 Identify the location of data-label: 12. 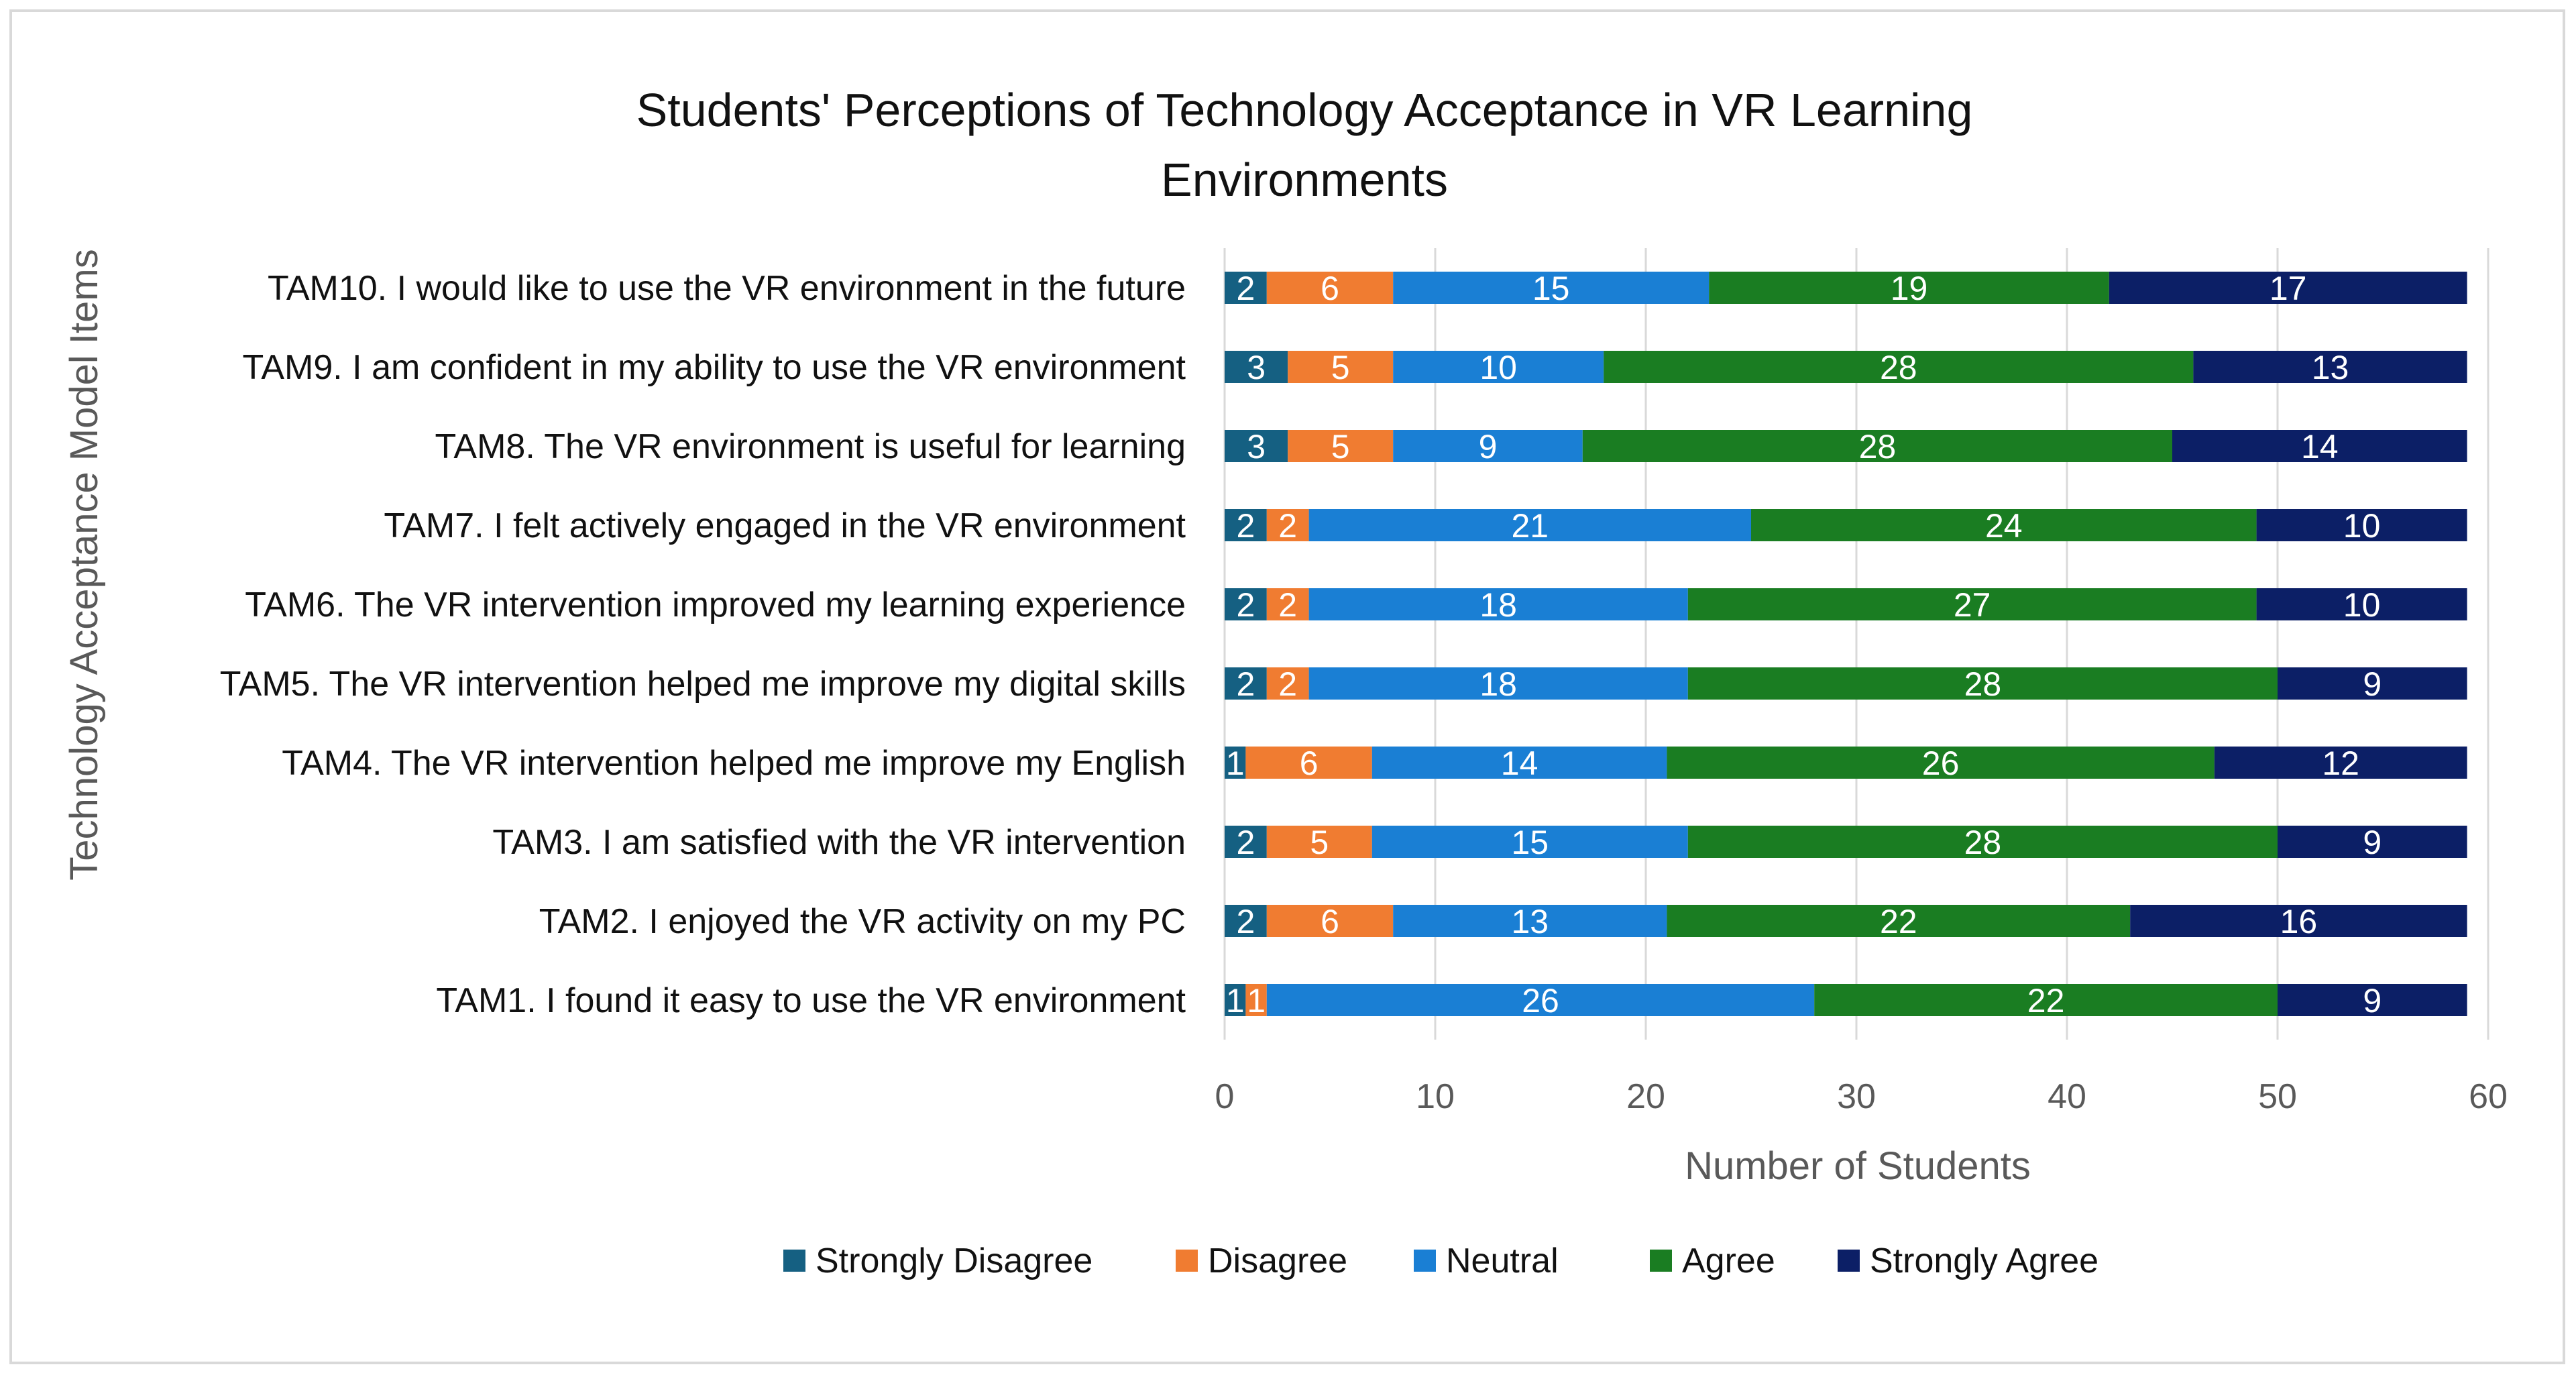
(2340, 763).